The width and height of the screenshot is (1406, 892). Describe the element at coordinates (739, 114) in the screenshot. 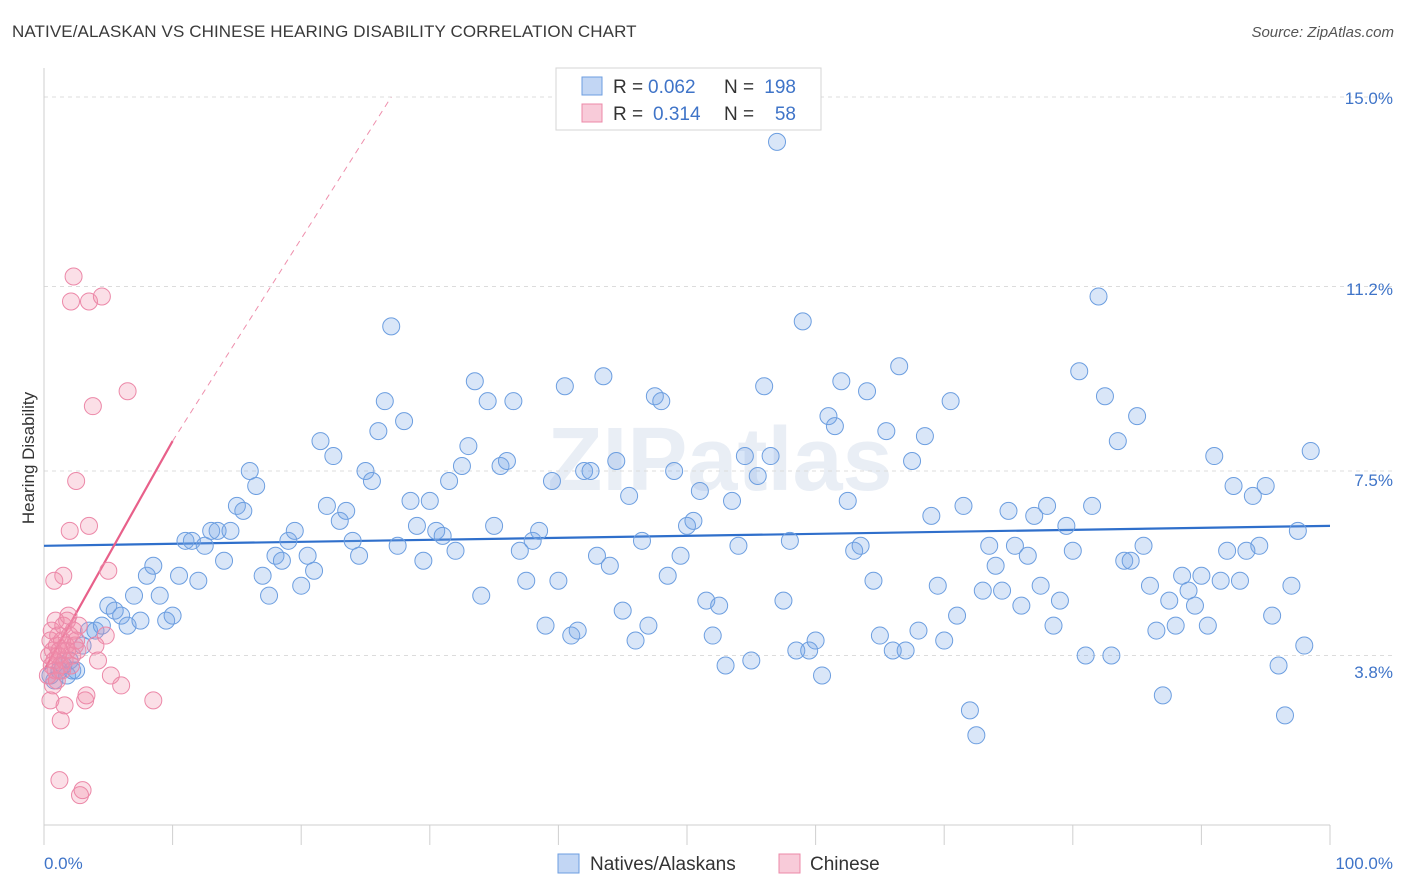

I see `legend-n-label: N =` at that location.